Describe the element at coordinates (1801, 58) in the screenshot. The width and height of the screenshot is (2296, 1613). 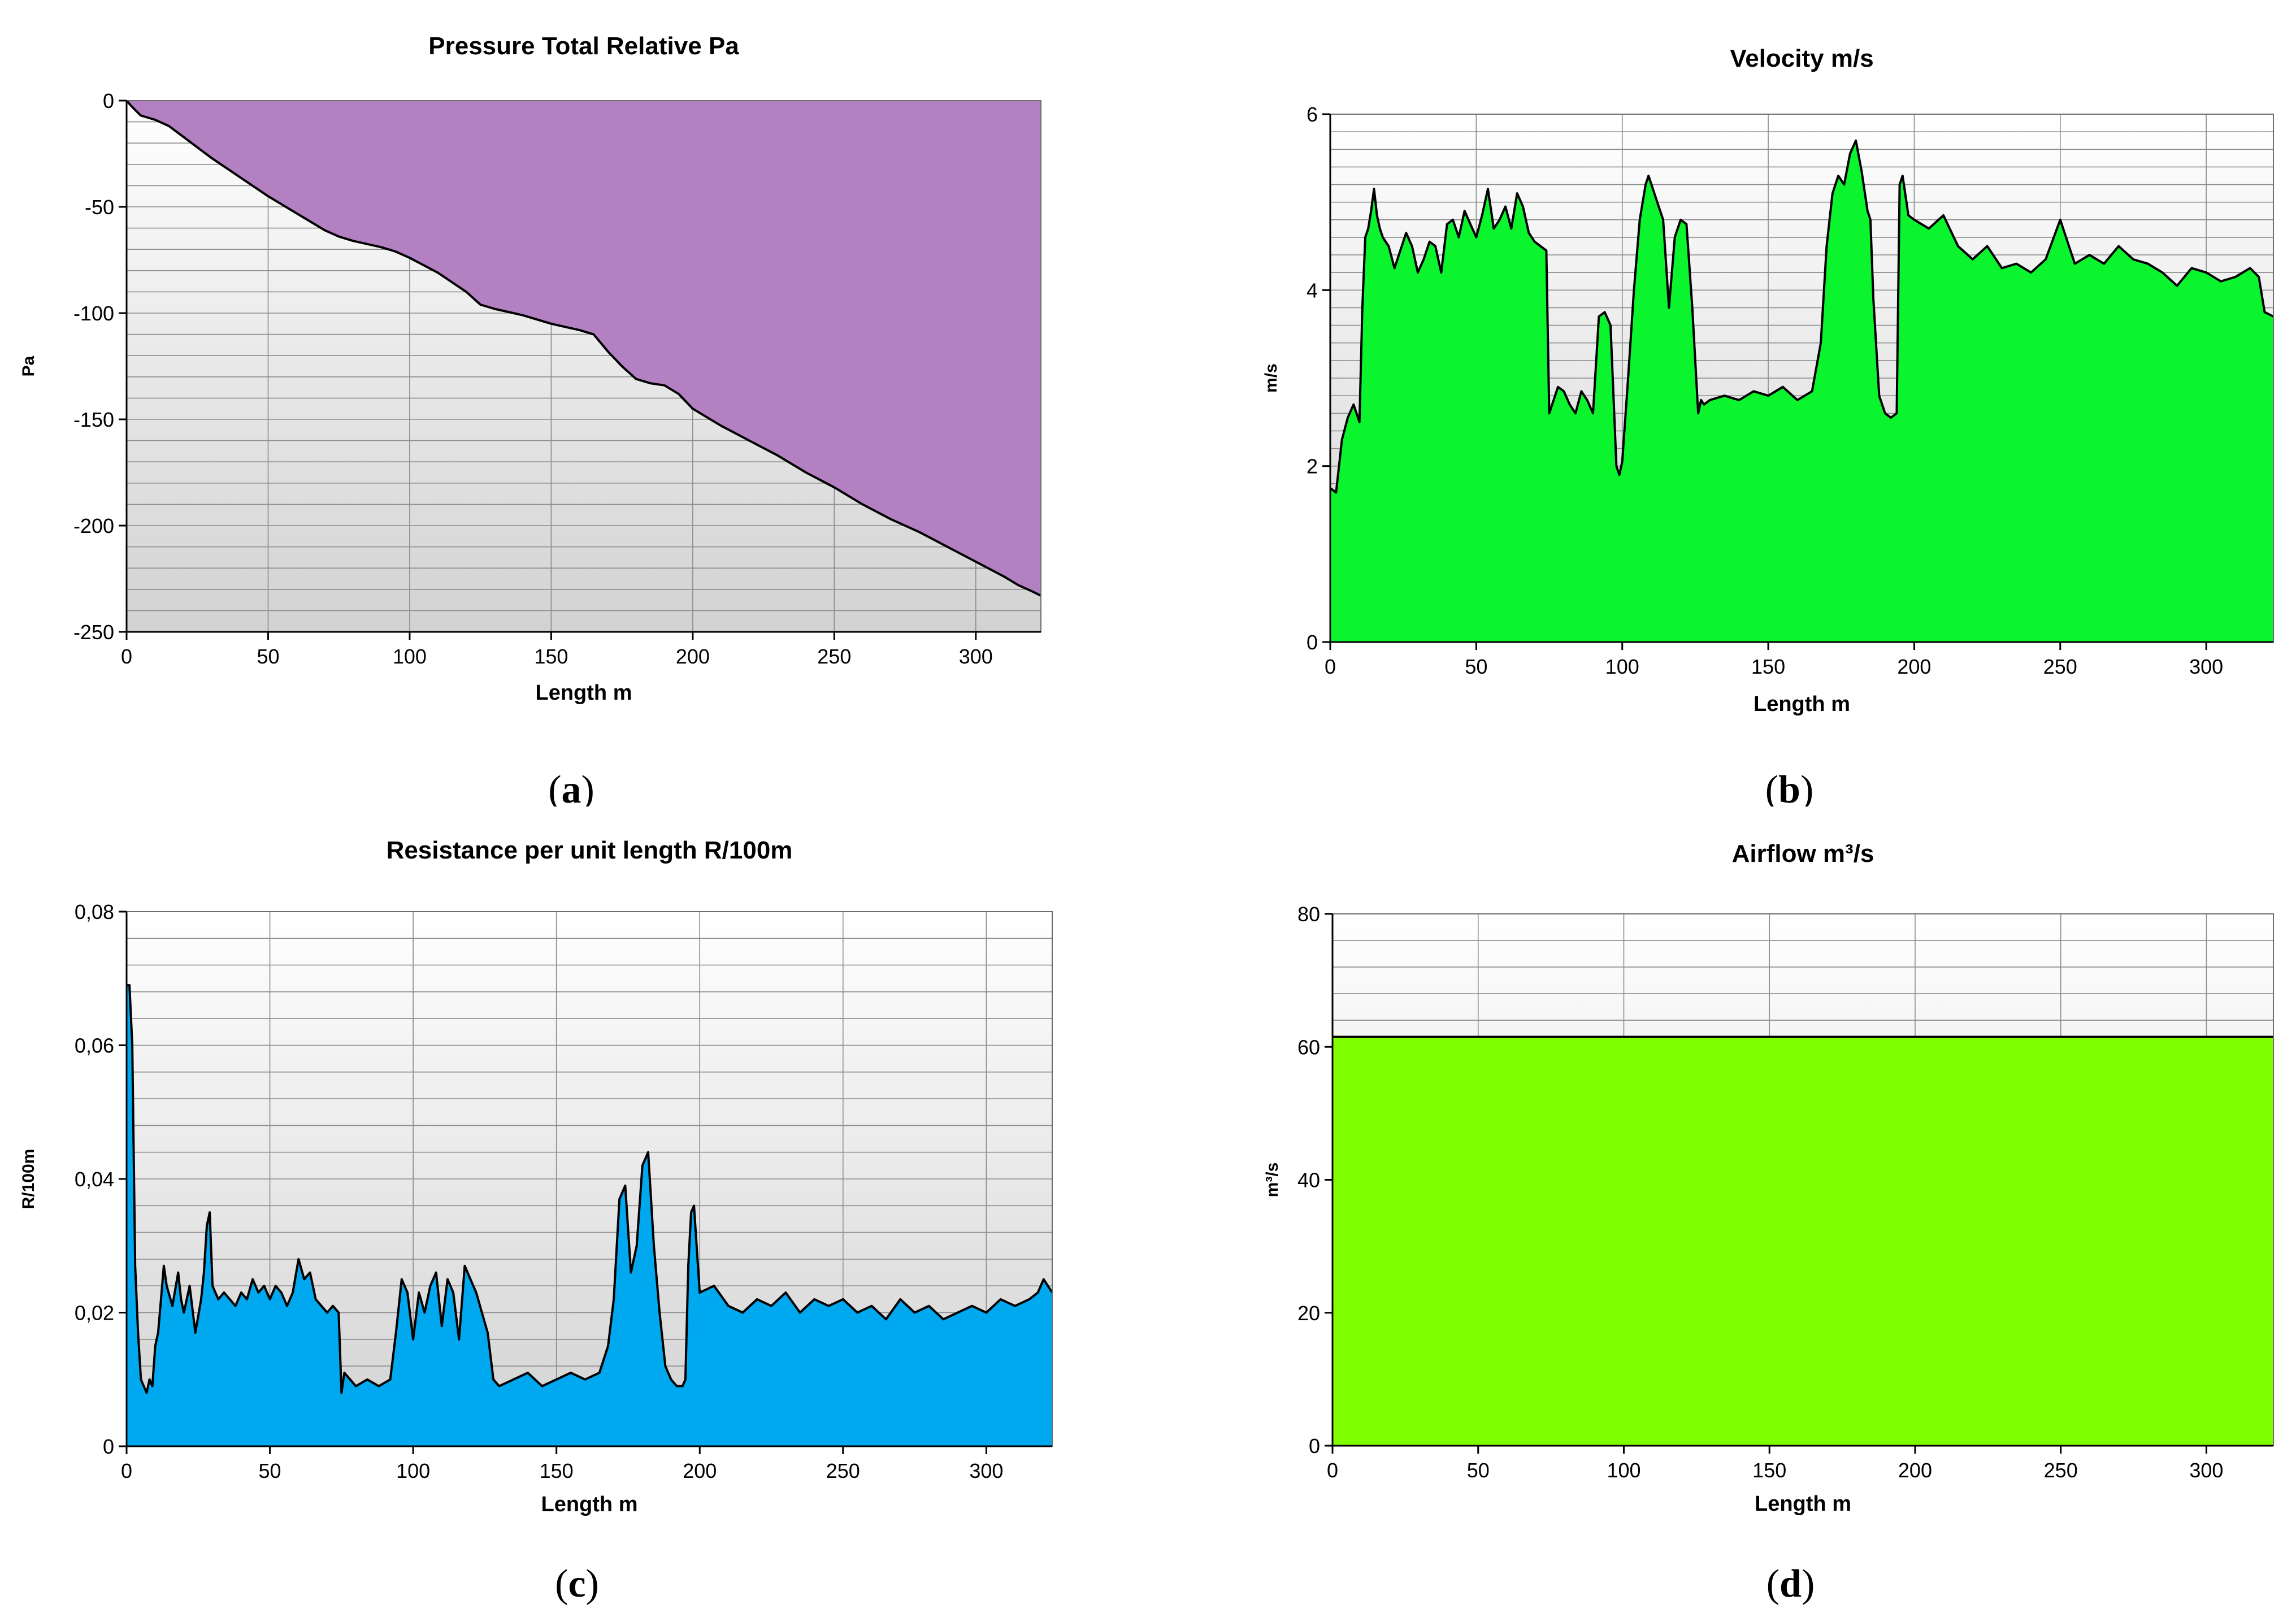
I see `chart-title: Velocity m/s` at that location.